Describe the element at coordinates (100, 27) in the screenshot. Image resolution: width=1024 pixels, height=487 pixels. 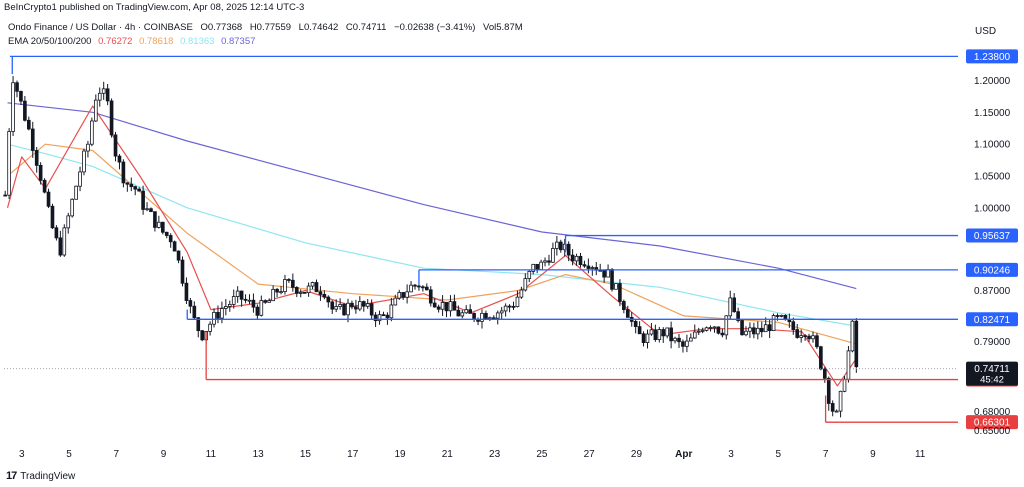
I see `symbol-title: Ondo Finance / US Dollar · 4h · COINBASE` at that location.